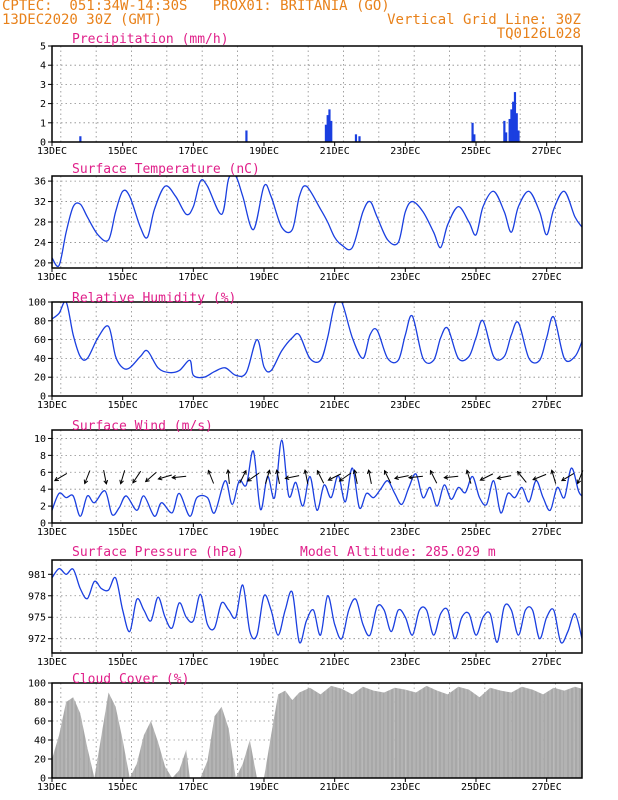 The width and height of the screenshot is (618, 800). Describe the element at coordinates (40, 223) in the screenshot. I see `y-tick-label: 28` at that location.